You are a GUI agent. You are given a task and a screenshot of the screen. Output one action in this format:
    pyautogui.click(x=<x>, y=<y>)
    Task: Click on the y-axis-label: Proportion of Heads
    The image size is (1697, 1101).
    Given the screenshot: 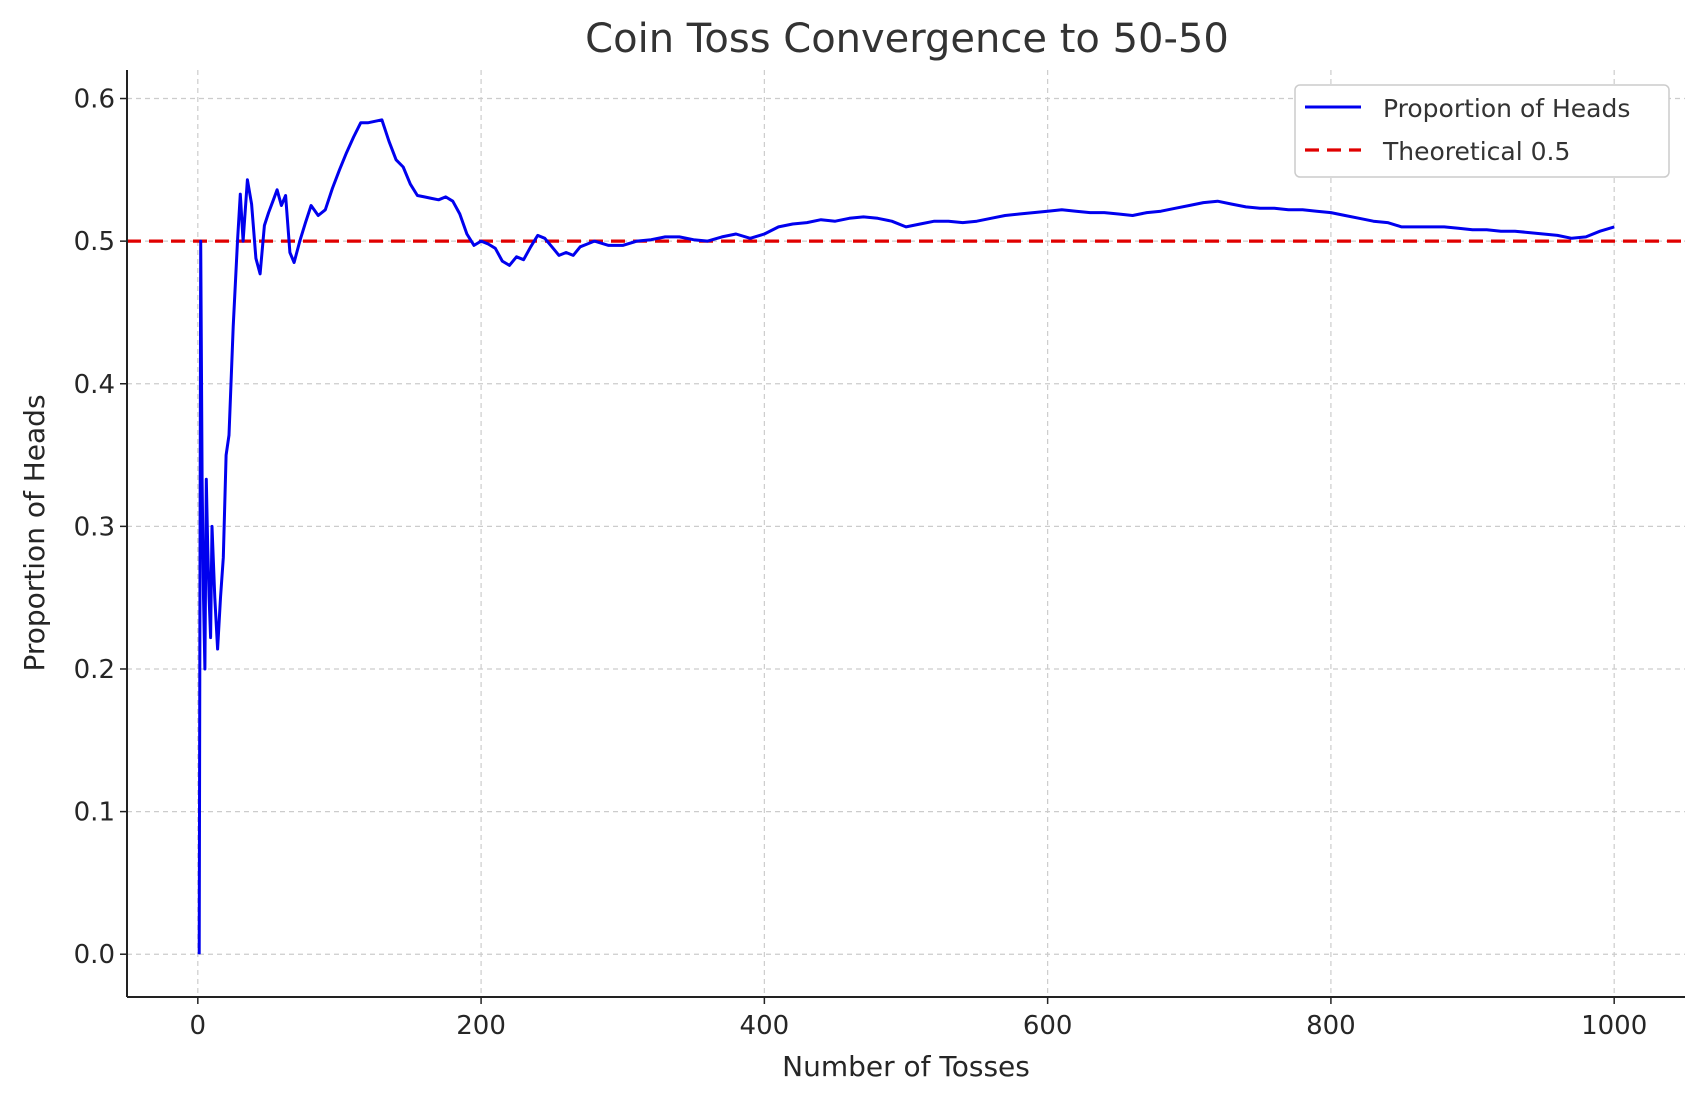 What is the action you would take?
    pyautogui.click(x=34, y=532)
    